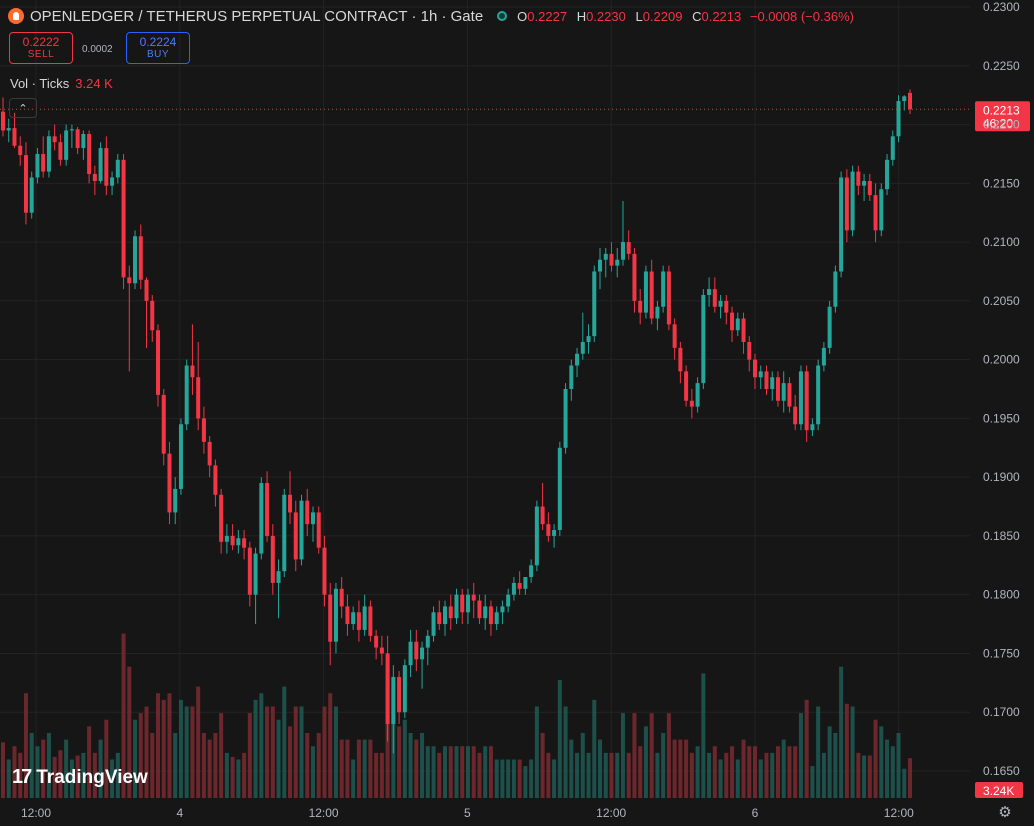  What do you see at coordinates (1001, 242) in the screenshot?
I see `price-tick-label: 0.2100` at bounding box center [1001, 242].